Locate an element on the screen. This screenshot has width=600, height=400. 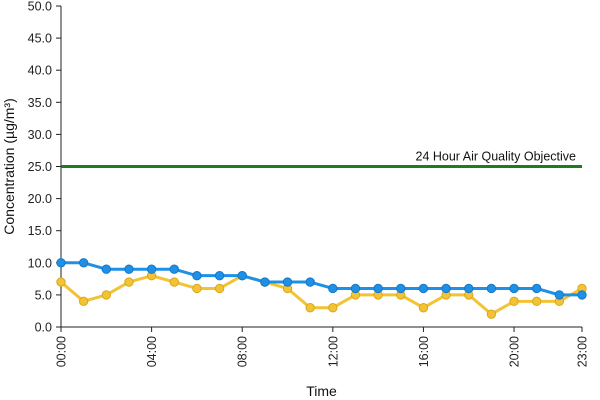
y-tick-label: 20.0 is located at coordinates (40, 199).